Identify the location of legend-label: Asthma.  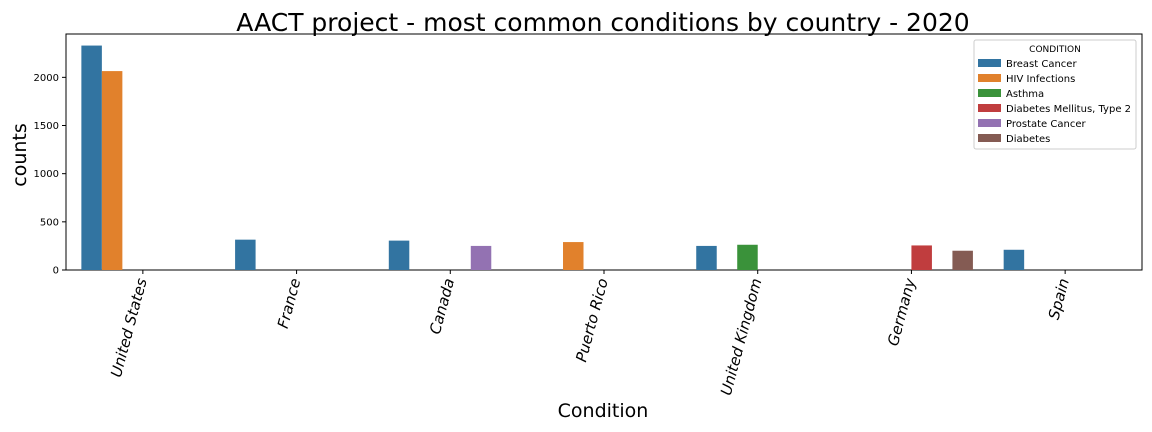
(1025, 94).